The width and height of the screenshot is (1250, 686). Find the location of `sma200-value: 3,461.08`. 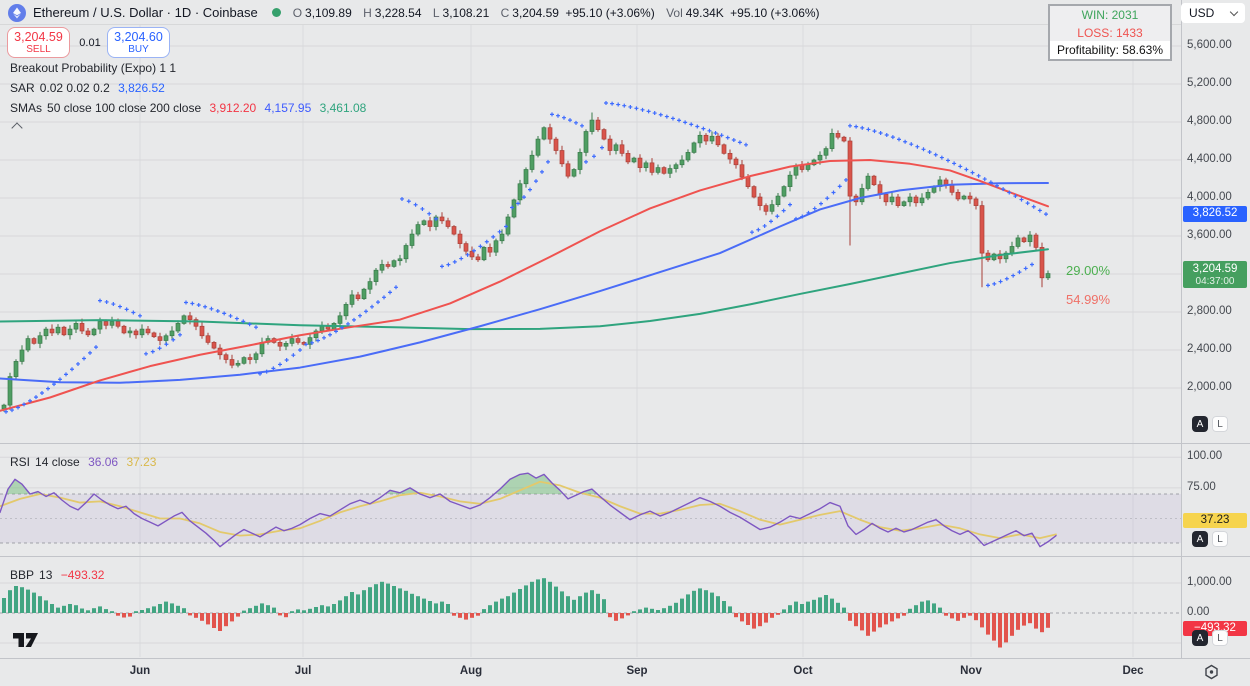

sma200-value: 3,461.08 is located at coordinates (343, 108).